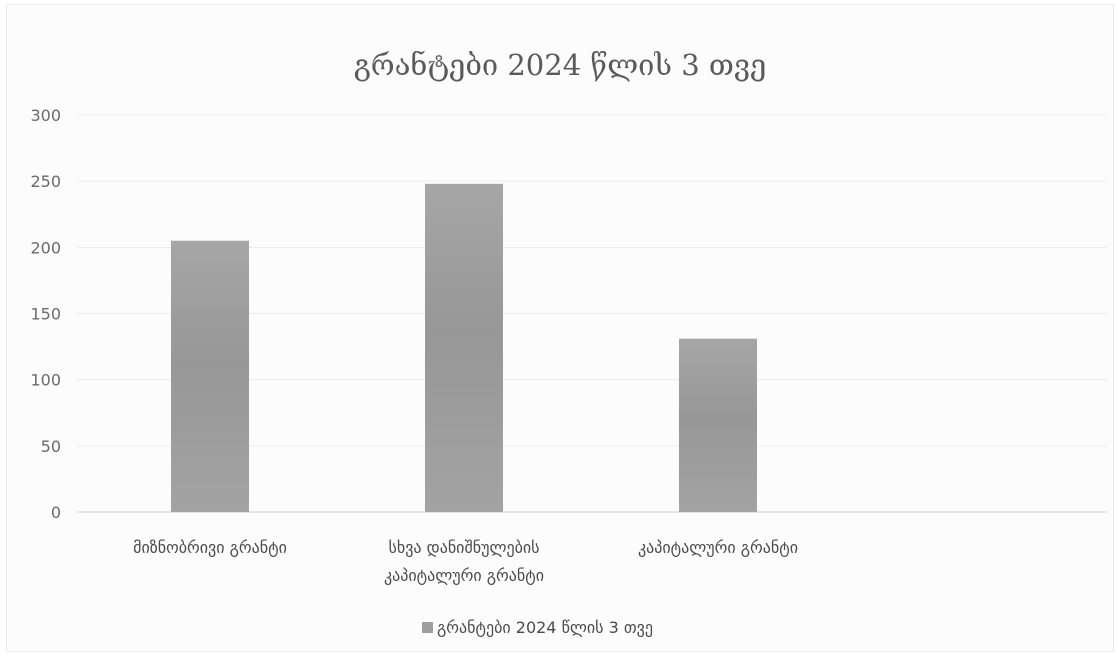  What do you see at coordinates (45, 181) in the screenshot?
I see `y-tick-label: 250` at bounding box center [45, 181].